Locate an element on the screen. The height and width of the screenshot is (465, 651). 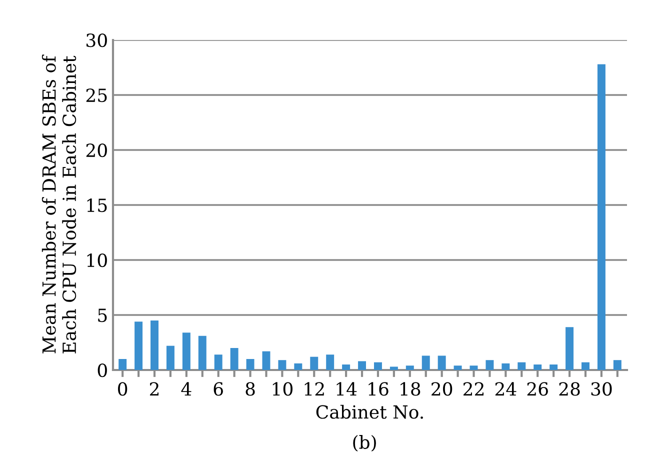
x-tick-label: 18 is located at coordinates (410, 389).